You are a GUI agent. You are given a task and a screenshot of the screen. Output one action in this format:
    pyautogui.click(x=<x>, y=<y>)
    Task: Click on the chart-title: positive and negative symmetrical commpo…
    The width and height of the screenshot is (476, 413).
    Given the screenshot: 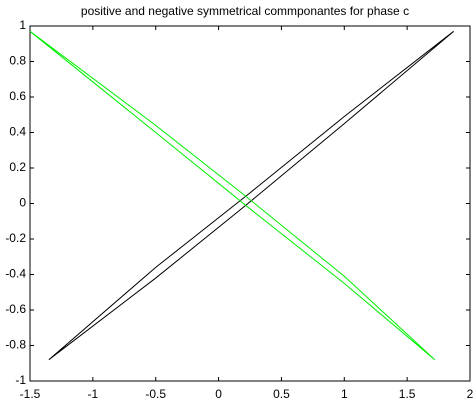 What is the action you would take?
    pyautogui.click(x=245, y=11)
    